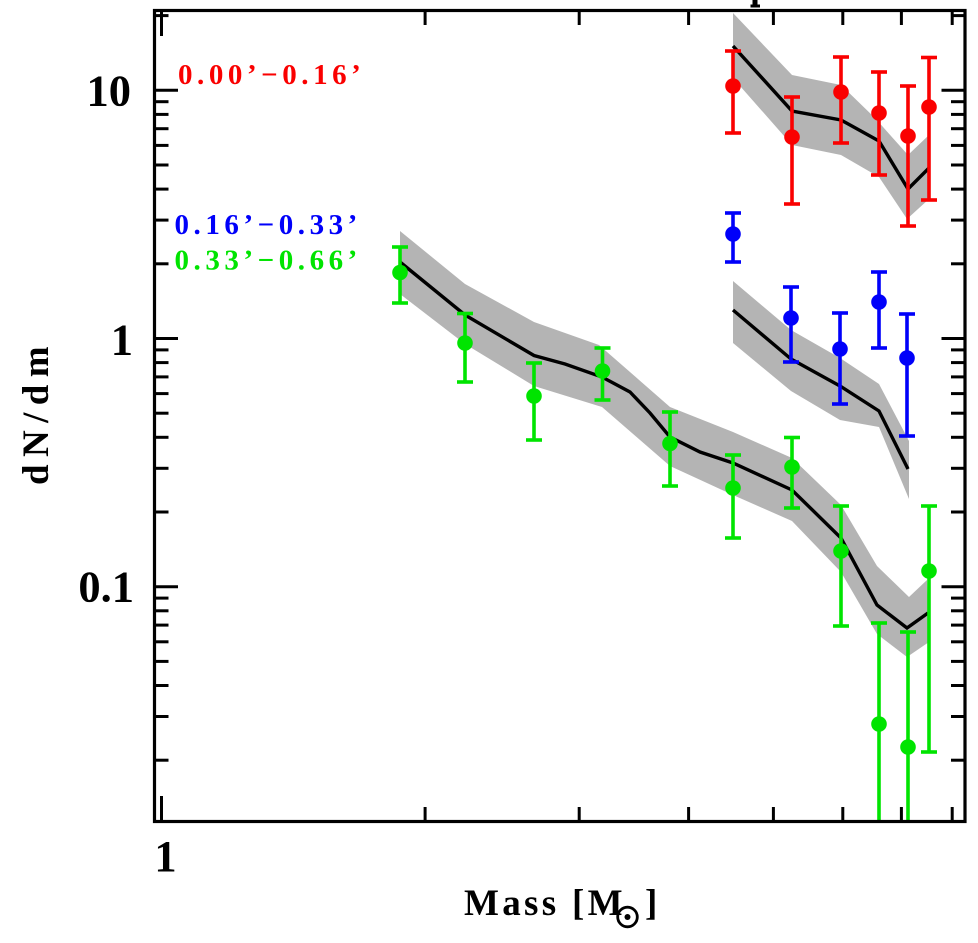  Describe the element at coordinates (268, 225) in the screenshot. I see `svg-text: 0.16’−0.33’` at that location.